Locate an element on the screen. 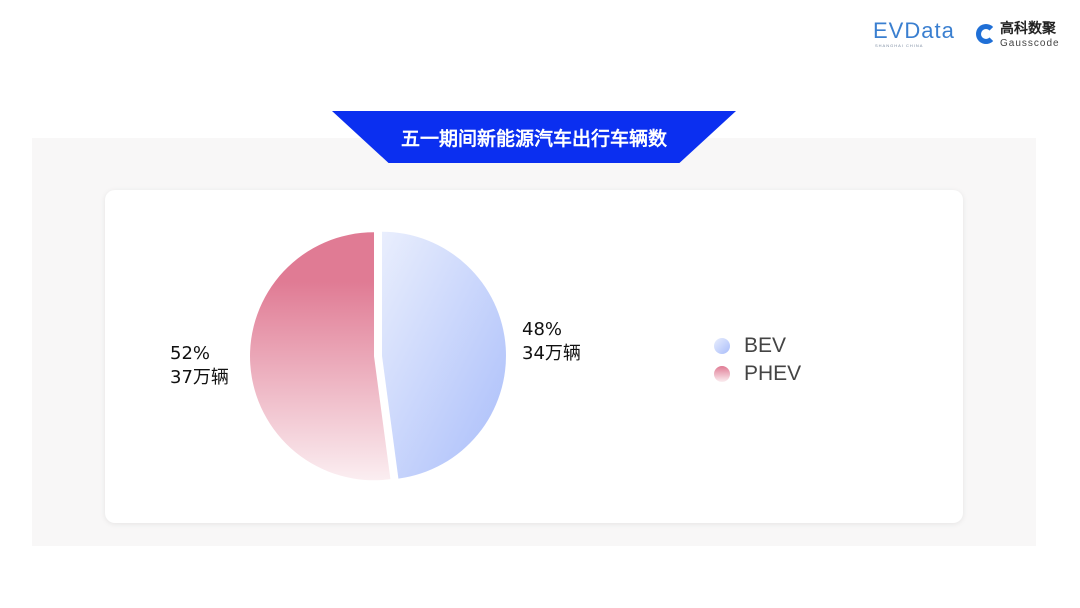  data-label-phev: 52% 37万辆 is located at coordinates (199, 365).